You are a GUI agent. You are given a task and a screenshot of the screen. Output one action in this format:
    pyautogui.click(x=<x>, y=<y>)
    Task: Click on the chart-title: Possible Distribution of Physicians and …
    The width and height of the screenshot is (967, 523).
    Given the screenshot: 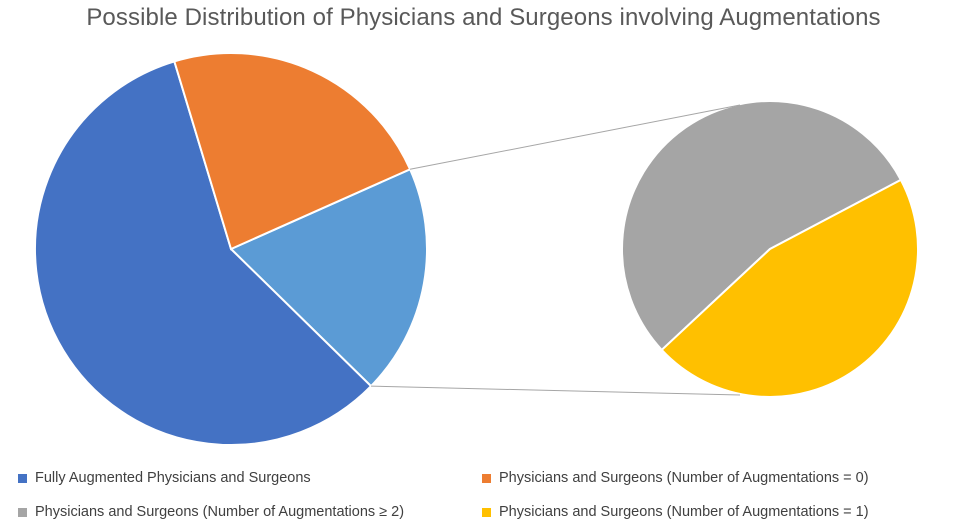 What is the action you would take?
    pyautogui.click(x=483, y=17)
    